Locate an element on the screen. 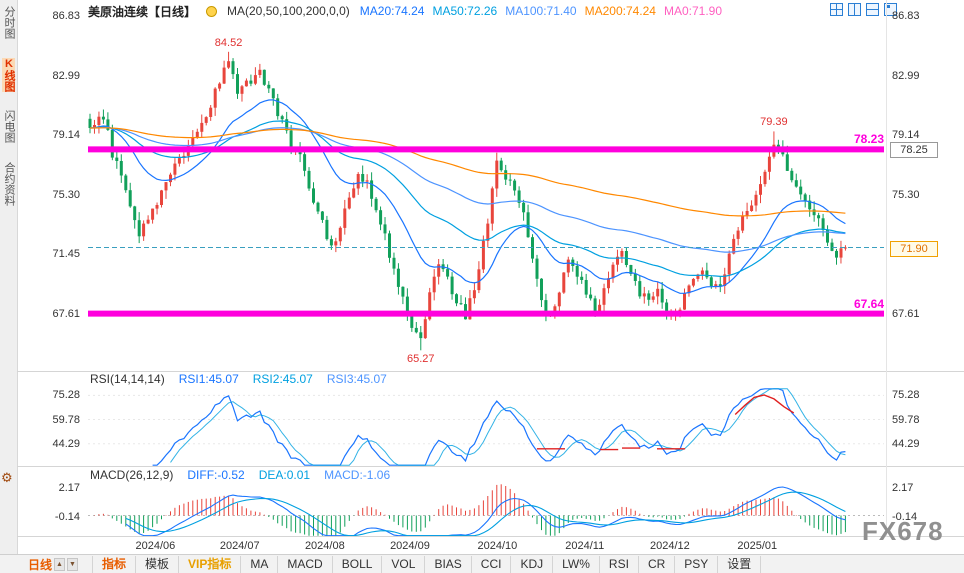 This screenshot has width=964, height=573. rsi-value-label: RSI2:45.07 is located at coordinates (282, 379).